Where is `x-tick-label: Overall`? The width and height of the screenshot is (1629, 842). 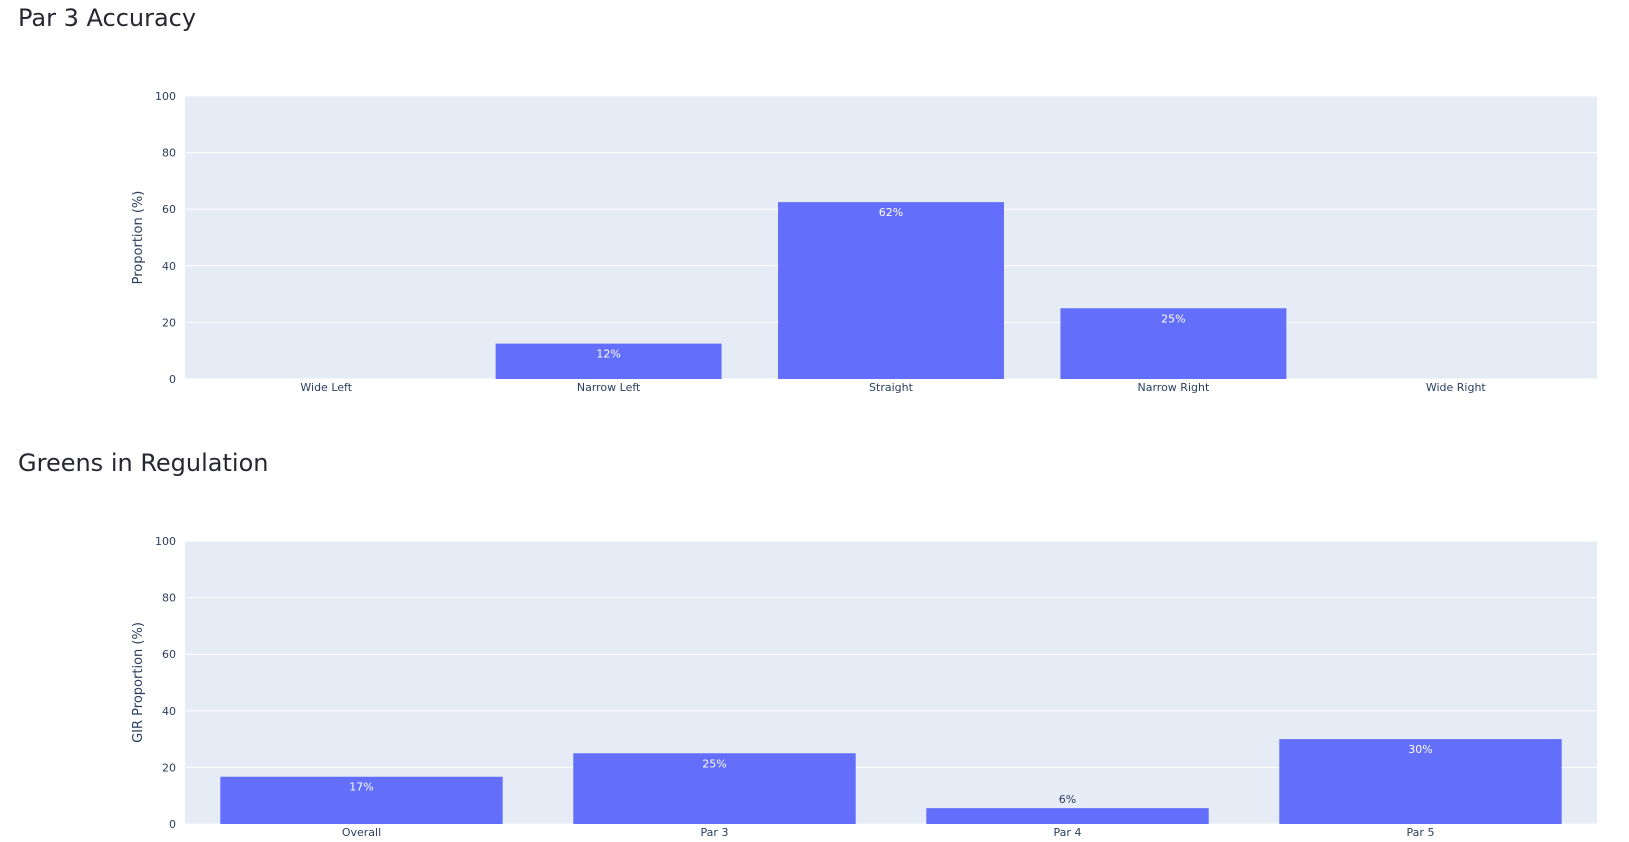
x-tick-label: Overall is located at coordinates (361, 832).